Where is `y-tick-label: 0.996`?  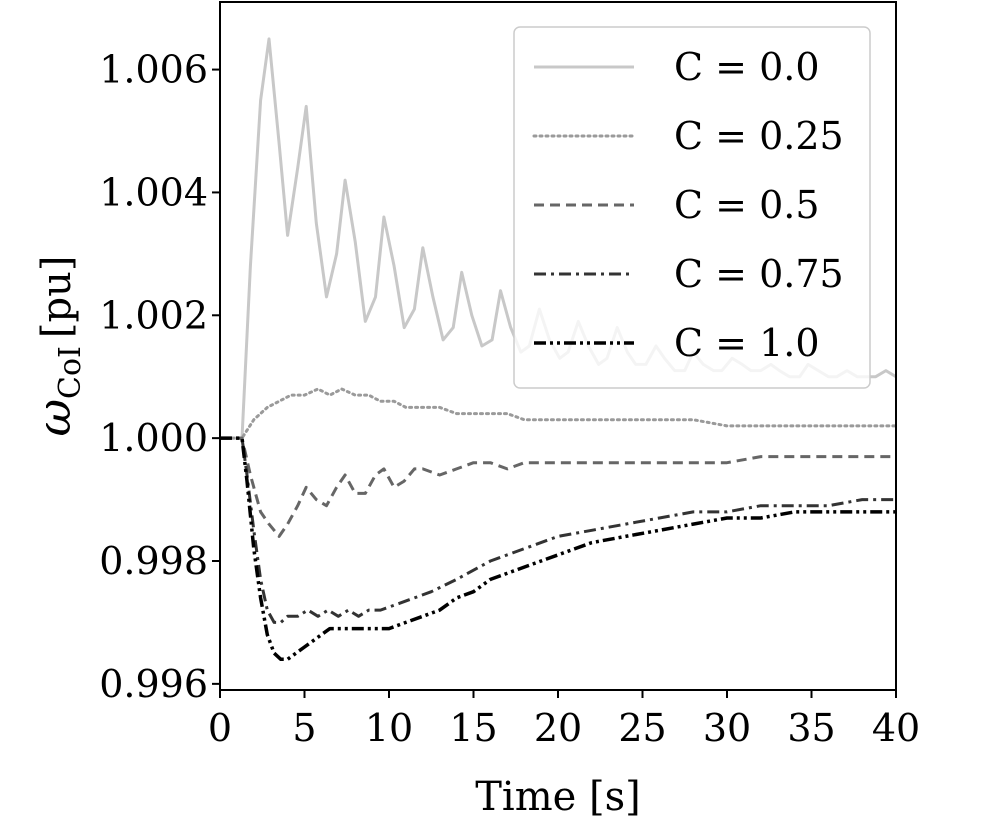
y-tick-label: 0.996 is located at coordinates (153, 684).